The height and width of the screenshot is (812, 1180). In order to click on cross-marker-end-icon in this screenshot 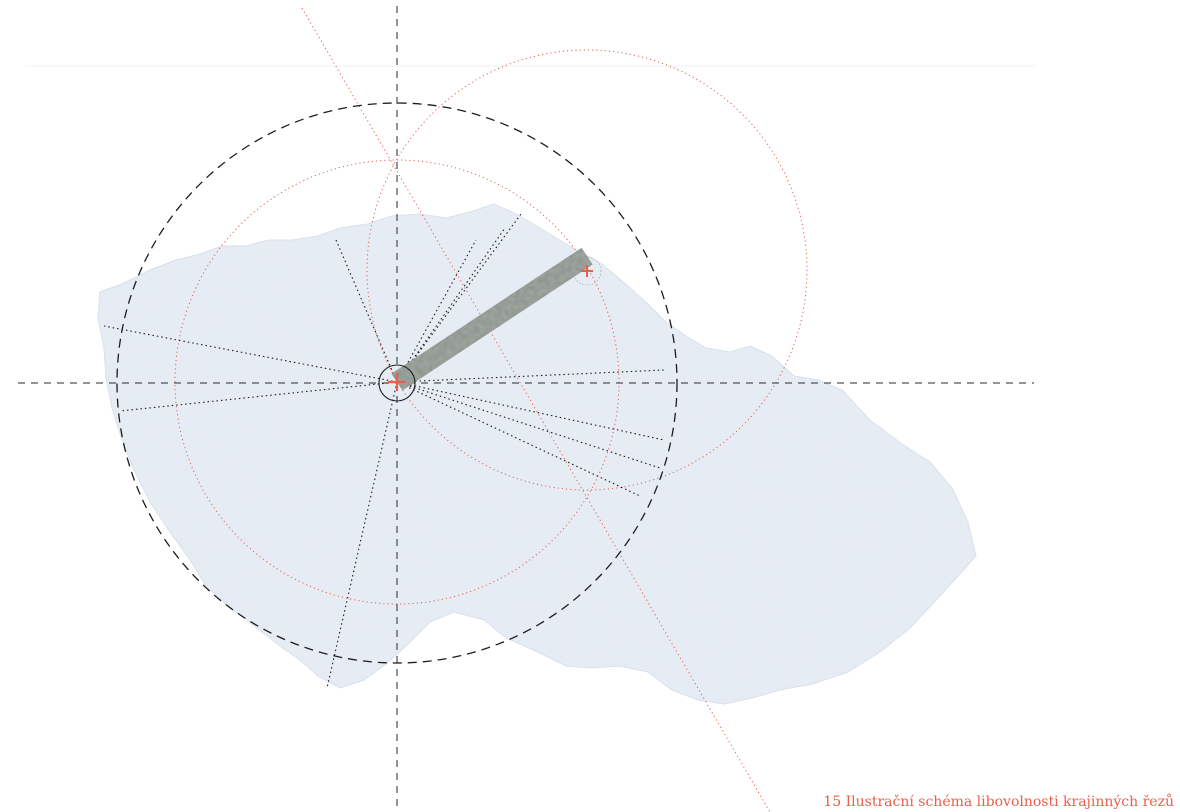, I will do `click(587, 271)`.